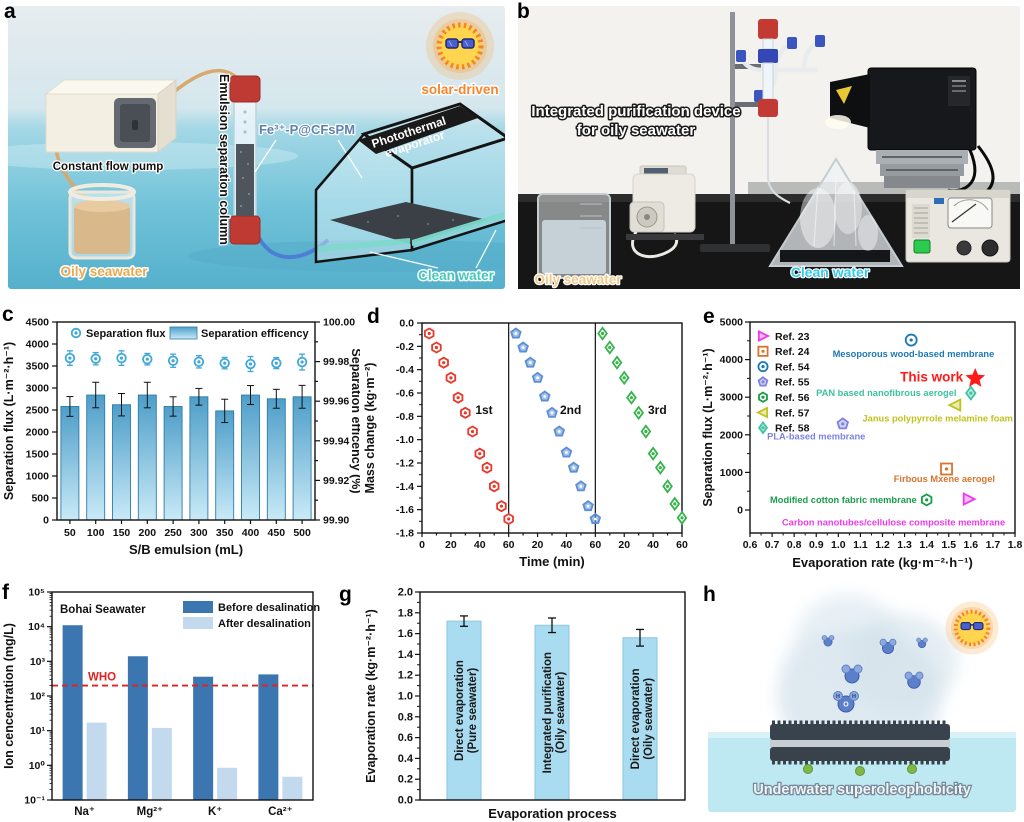 This screenshot has height=822, width=1024. Describe the element at coordinates (215, 812) in the screenshot. I see `svg-text: K⁺` at that location.